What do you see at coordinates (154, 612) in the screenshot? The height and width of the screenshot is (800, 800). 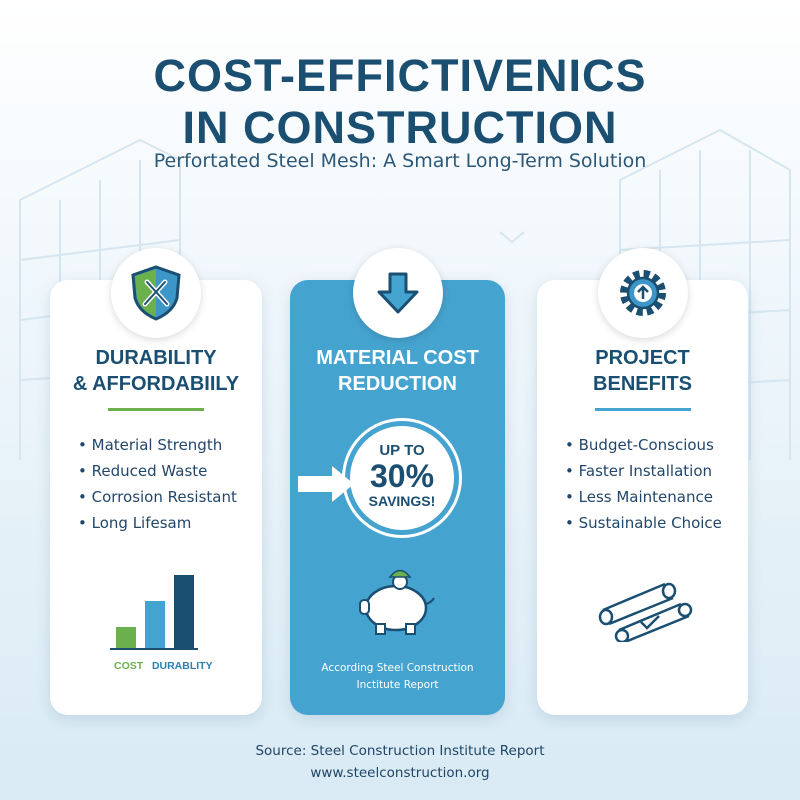 I see `bar-chart-icon` at bounding box center [154, 612].